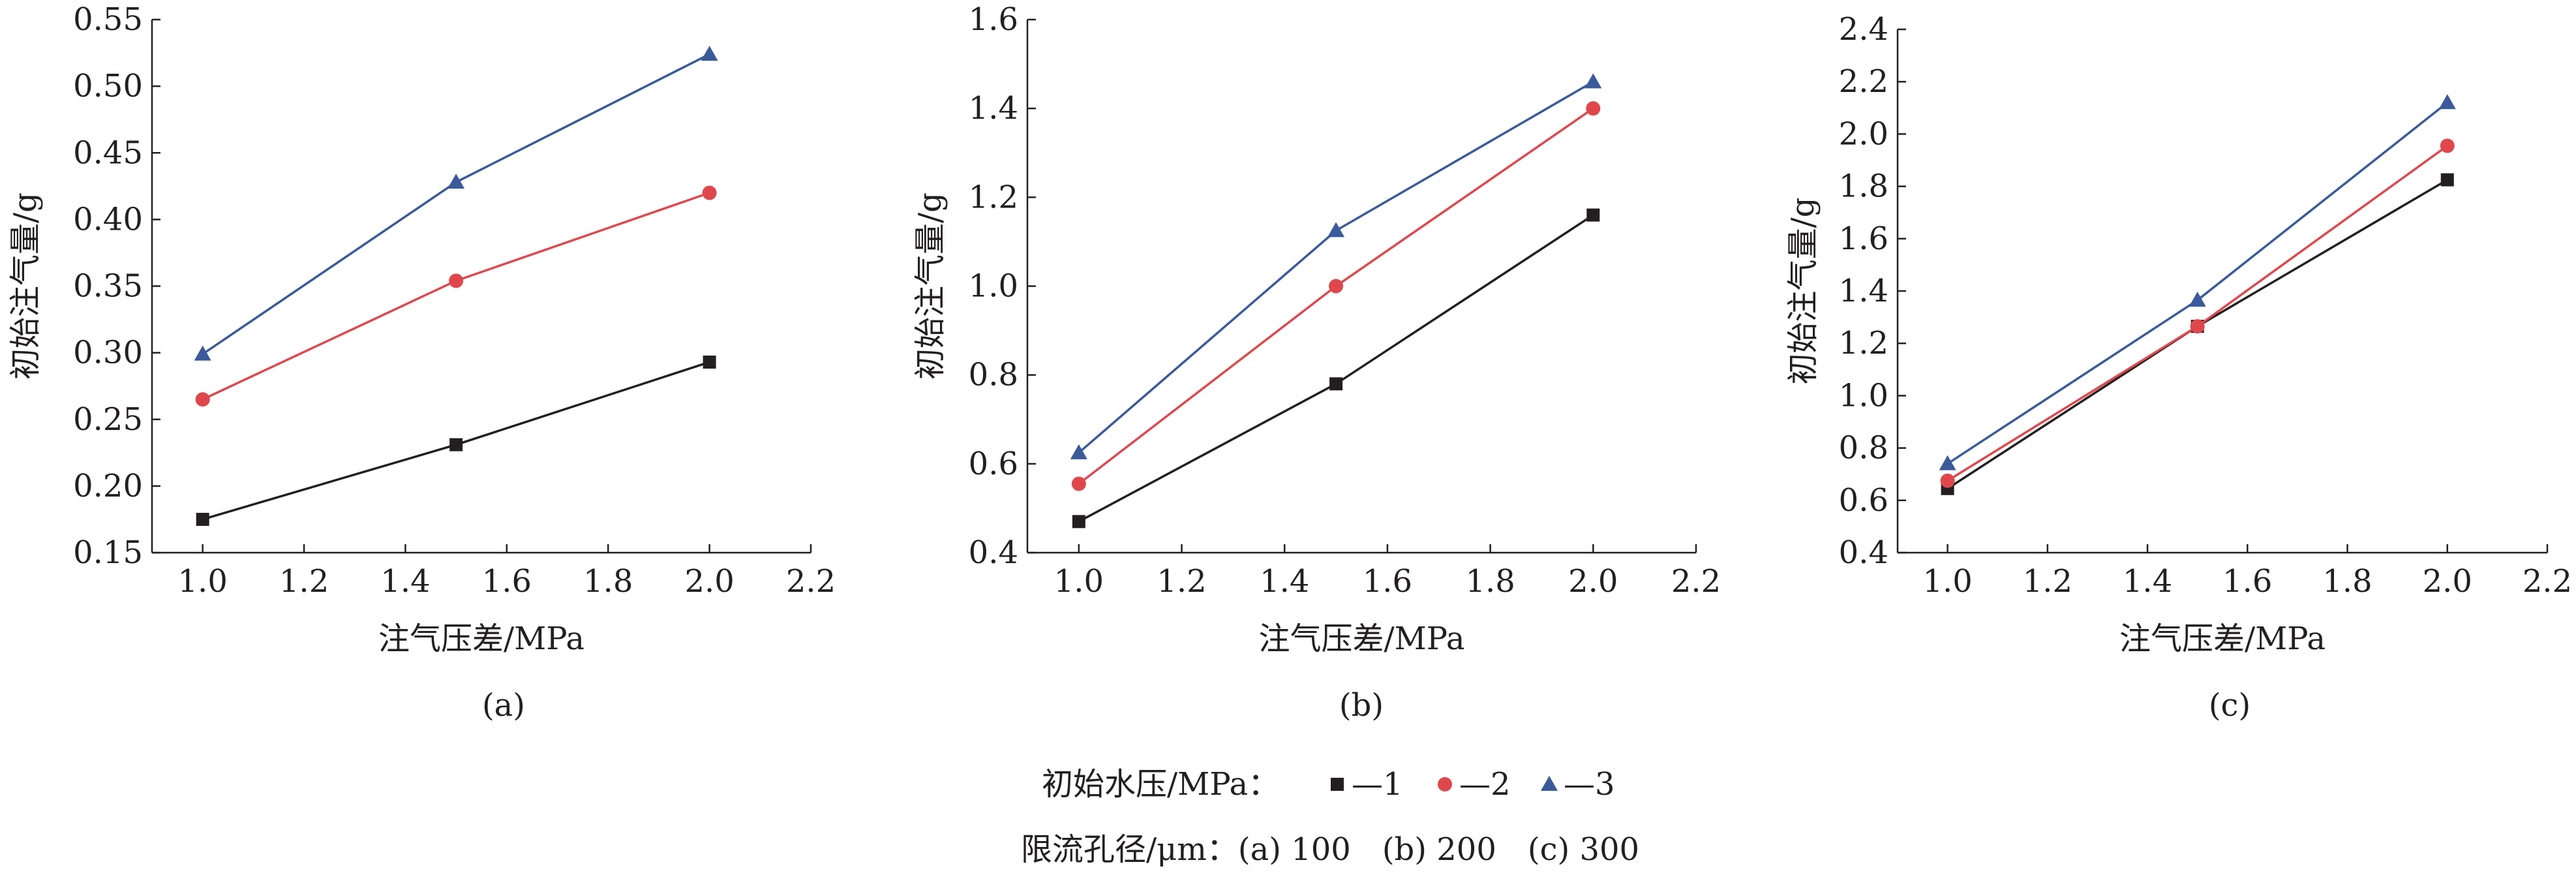 Image resolution: width=2576 pixels, height=875 pixels. I want to click on panel-label: (b), so click(1362, 705).